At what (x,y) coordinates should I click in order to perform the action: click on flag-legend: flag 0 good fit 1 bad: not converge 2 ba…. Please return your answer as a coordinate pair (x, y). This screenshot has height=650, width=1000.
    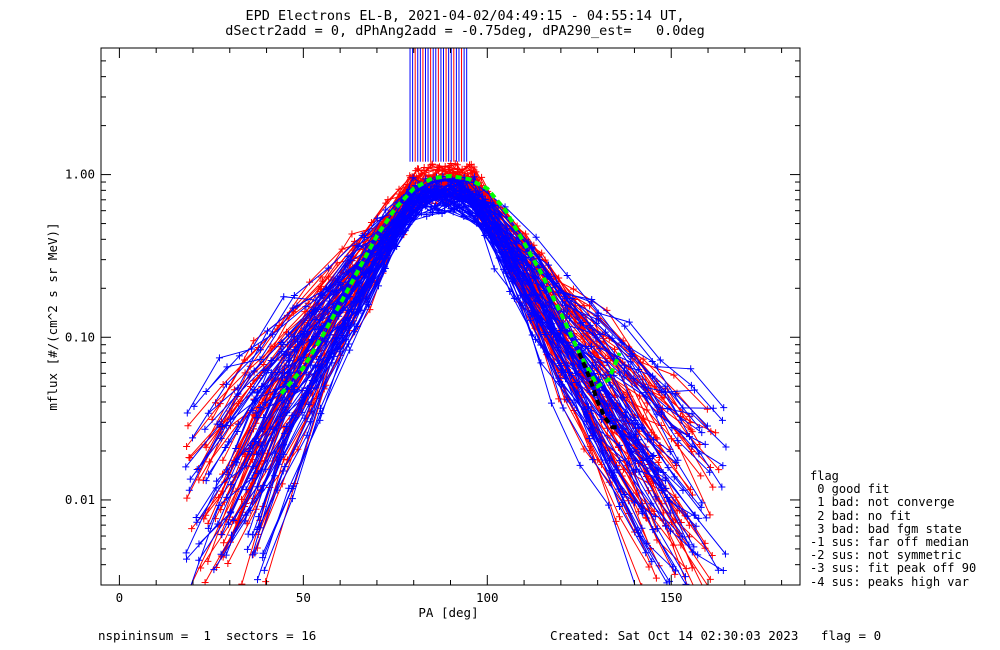
    Looking at the image, I should click on (893, 529).